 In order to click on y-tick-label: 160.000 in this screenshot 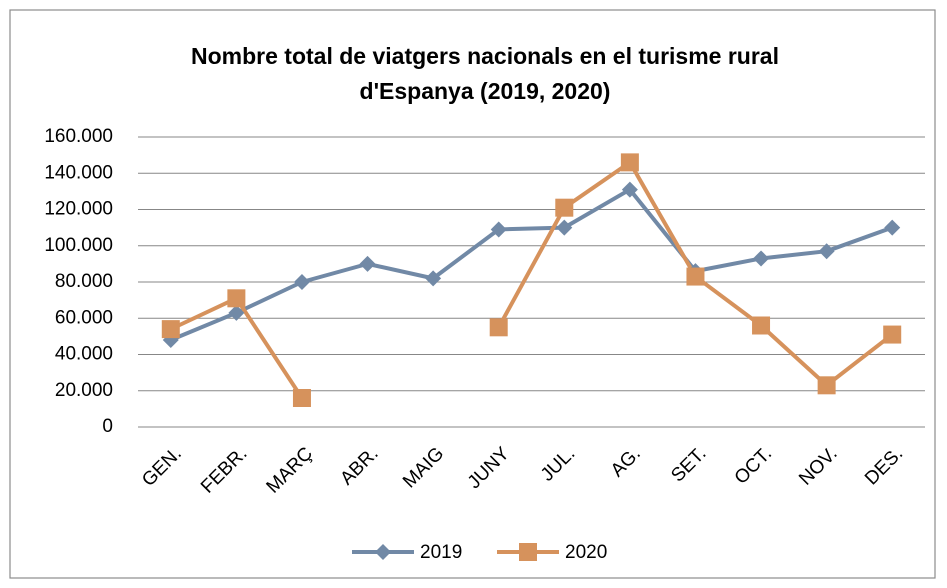, I will do `click(78, 136)`.